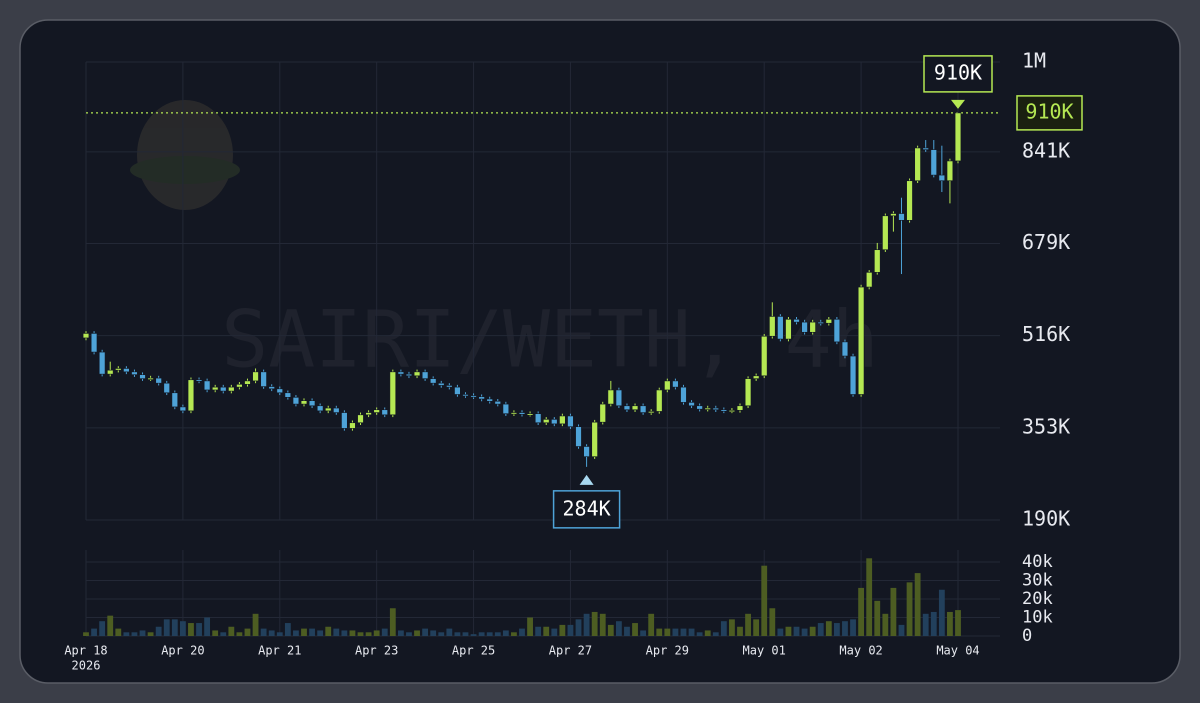 Image resolution: width=1200 pixels, height=703 pixels. I want to click on y-tick-label: 679K, so click(1046, 242).